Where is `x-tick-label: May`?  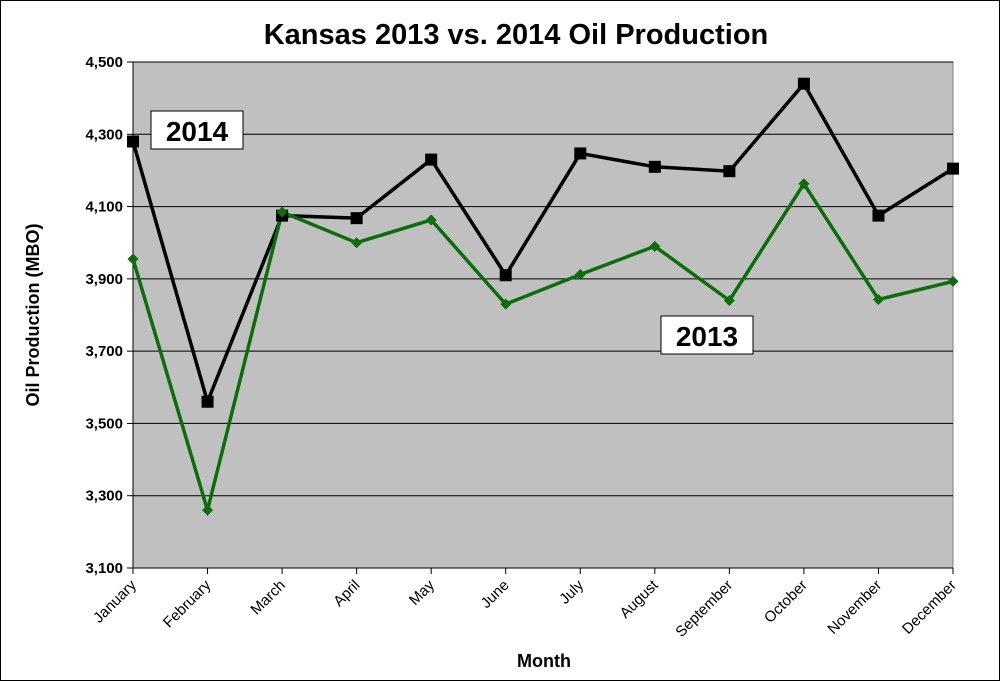
x-tick-label: May is located at coordinates (422, 592).